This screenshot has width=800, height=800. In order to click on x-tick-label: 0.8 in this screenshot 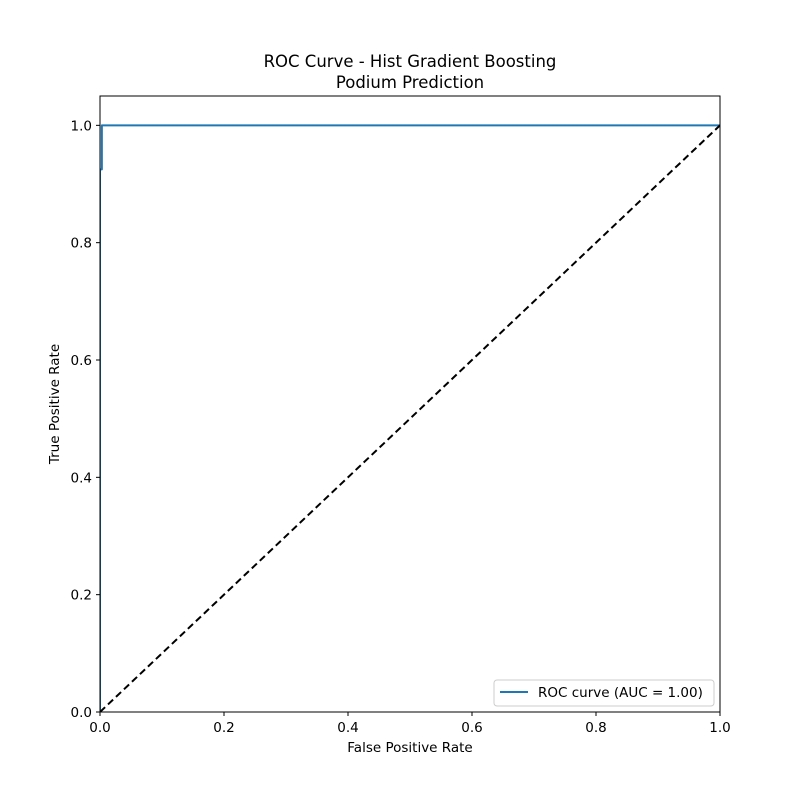, I will do `click(595, 728)`.